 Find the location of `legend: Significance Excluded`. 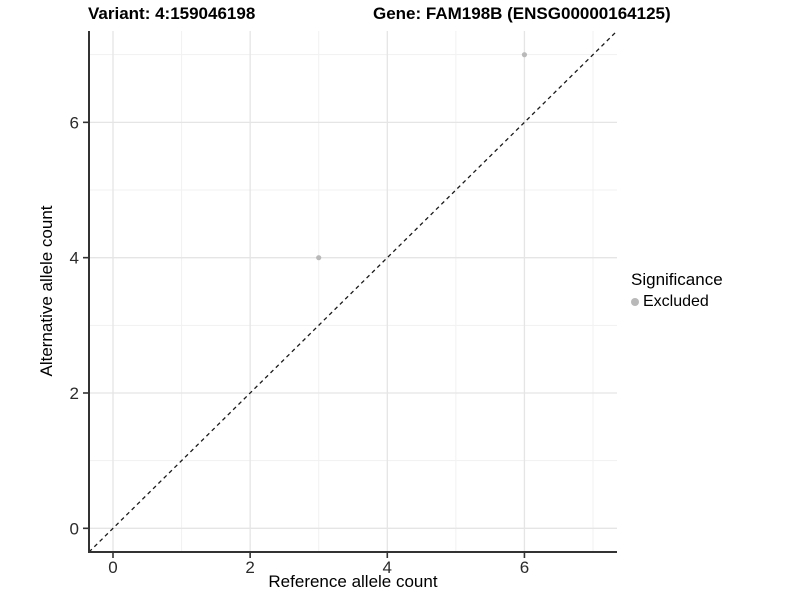

legend: Significance Excluded is located at coordinates (713, 290).